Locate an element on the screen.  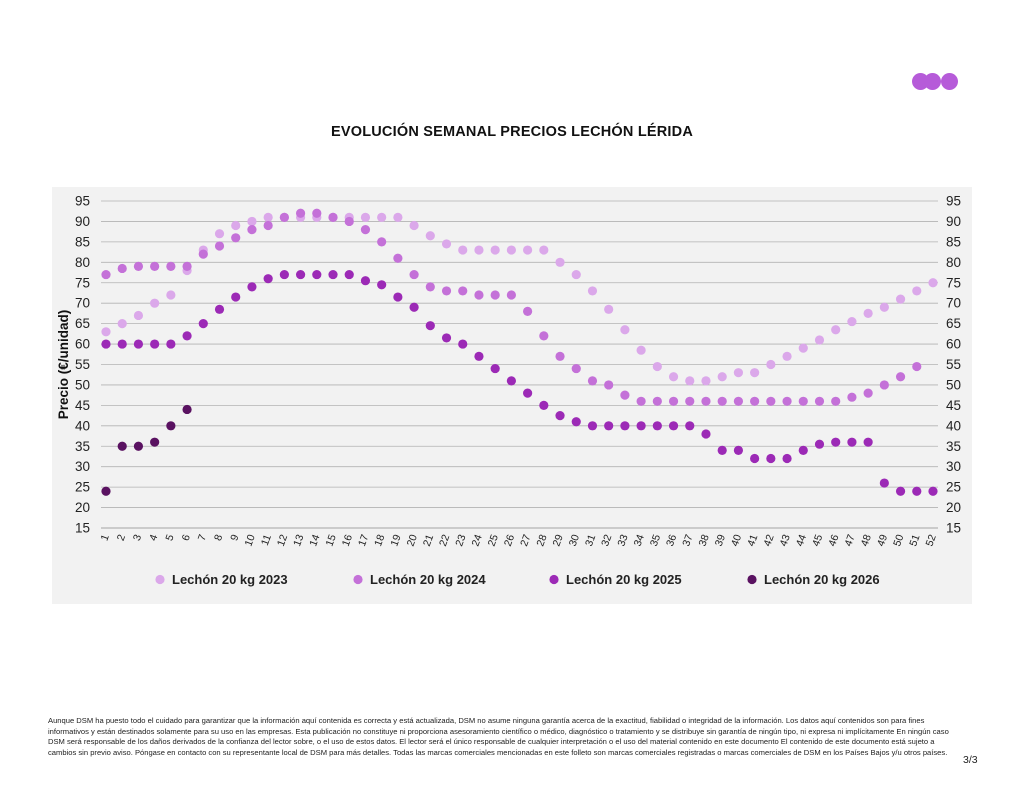
legend-label-3: Lechón 20 kg 2025 is located at coordinates (624, 579).